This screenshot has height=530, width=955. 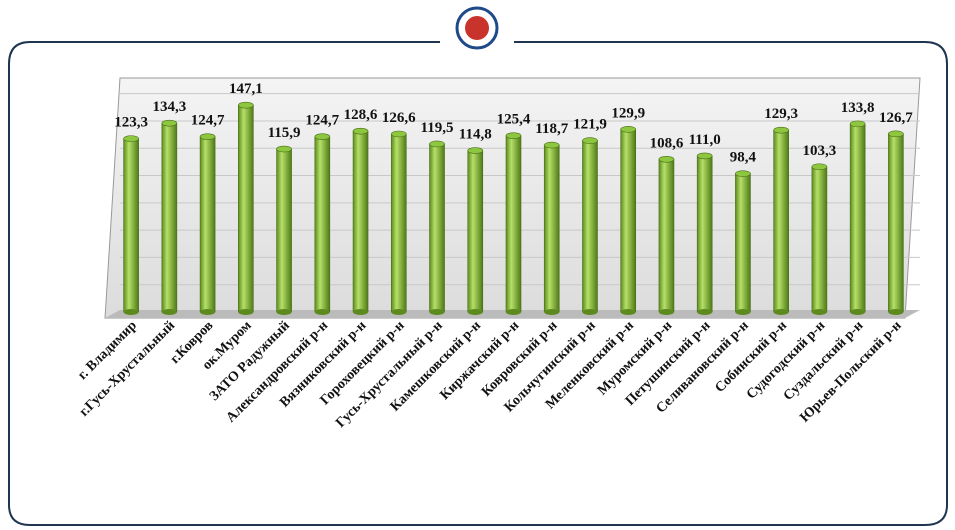 I want to click on value-label: 126,6, so click(x=399, y=118).